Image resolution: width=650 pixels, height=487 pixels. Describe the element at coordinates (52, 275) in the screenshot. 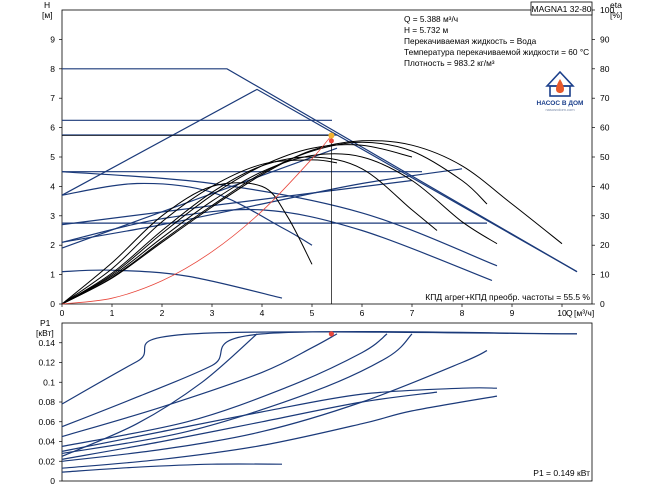

I see `y-tick-label: 1` at that location.